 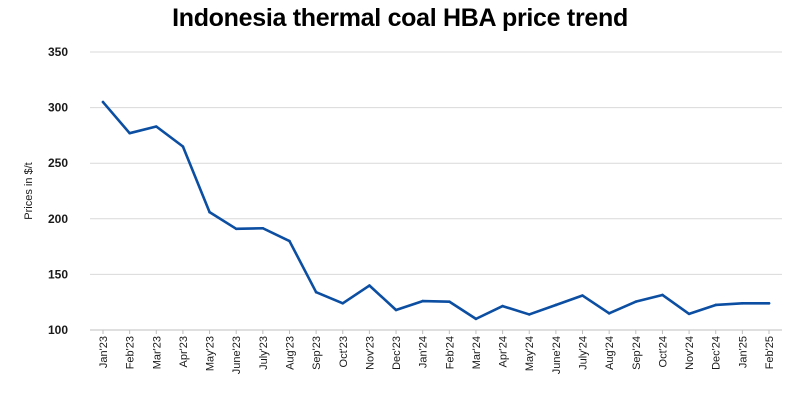 What do you see at coordinates (131, 352) in the screenshot?
I see `x-tick-label: Feb'23` at bounding box center [131, 352].